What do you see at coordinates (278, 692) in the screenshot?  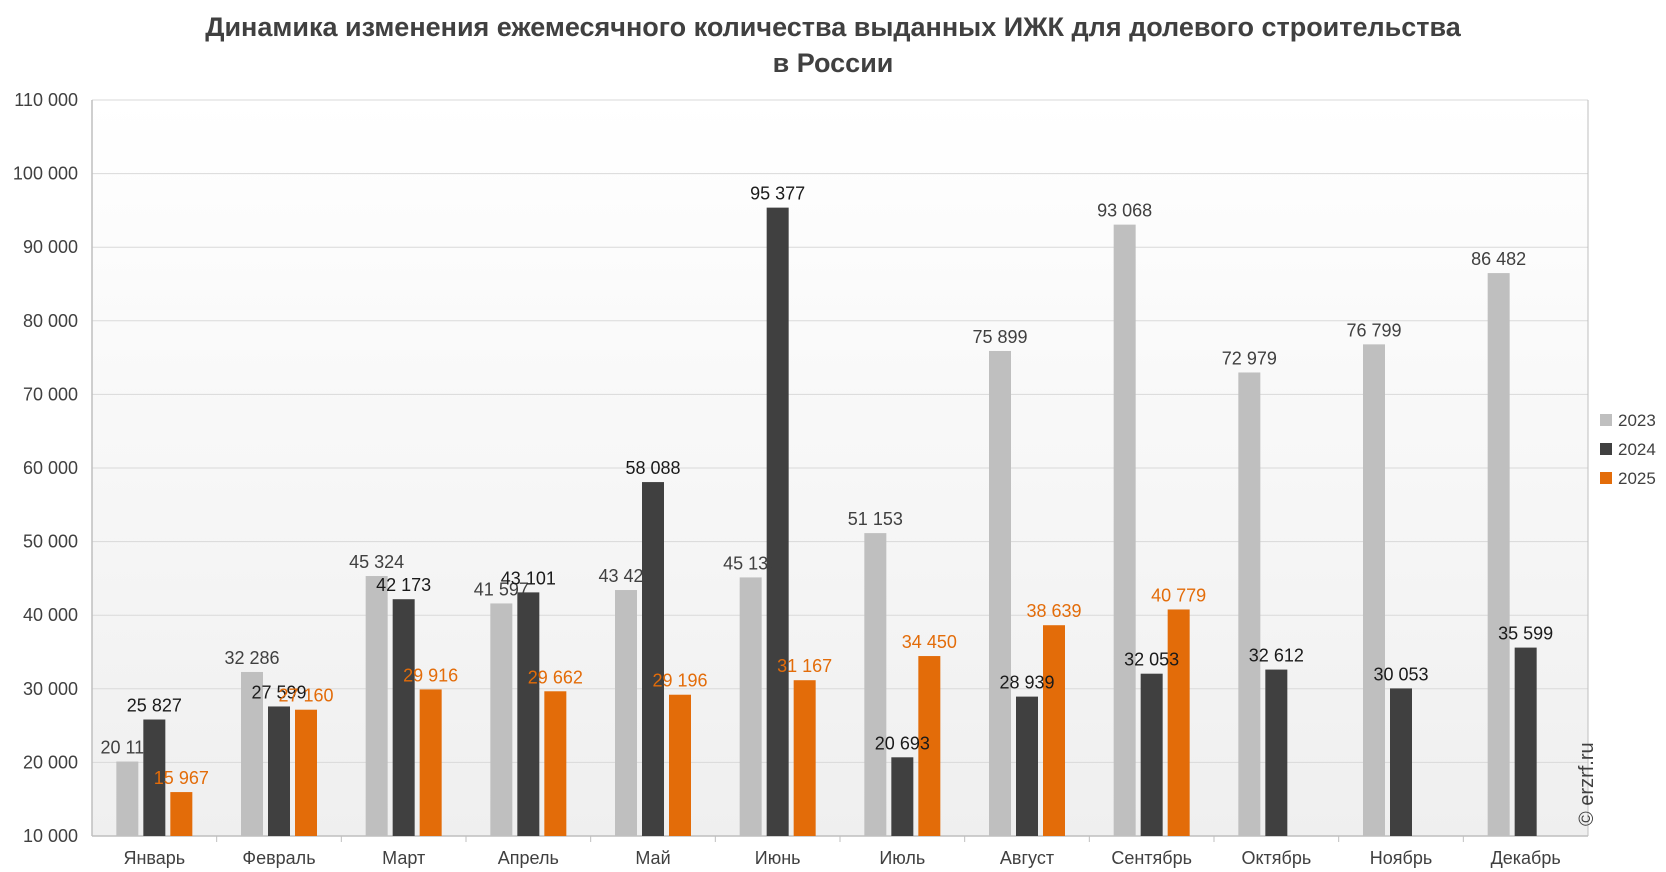 I see `data-label-2024: 27 599` at bounding box center [278, 692].